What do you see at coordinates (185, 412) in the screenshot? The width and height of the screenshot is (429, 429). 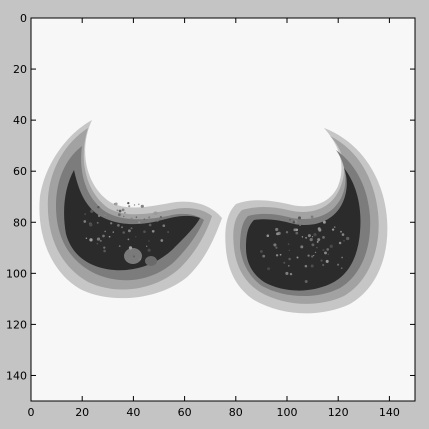 I see `x-tick-label: 60` at bounding box center [185, 412].